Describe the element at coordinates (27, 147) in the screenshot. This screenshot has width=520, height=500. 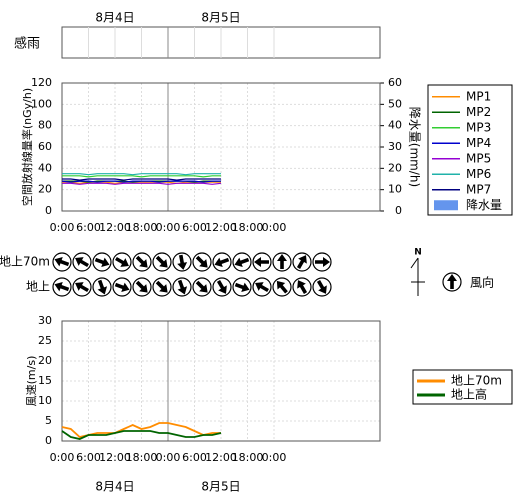
I see `y-axis-label: 空間放射線量率(nGy/h)` at that location.